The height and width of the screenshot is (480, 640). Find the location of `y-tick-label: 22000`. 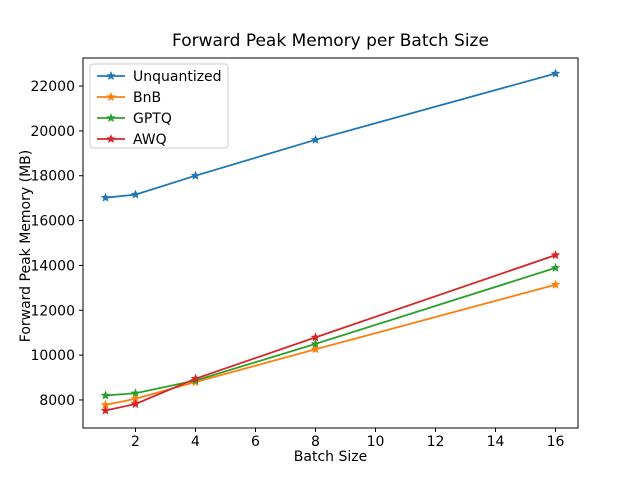

y-tick-label: 22000 is located at coordinates (52, 87).